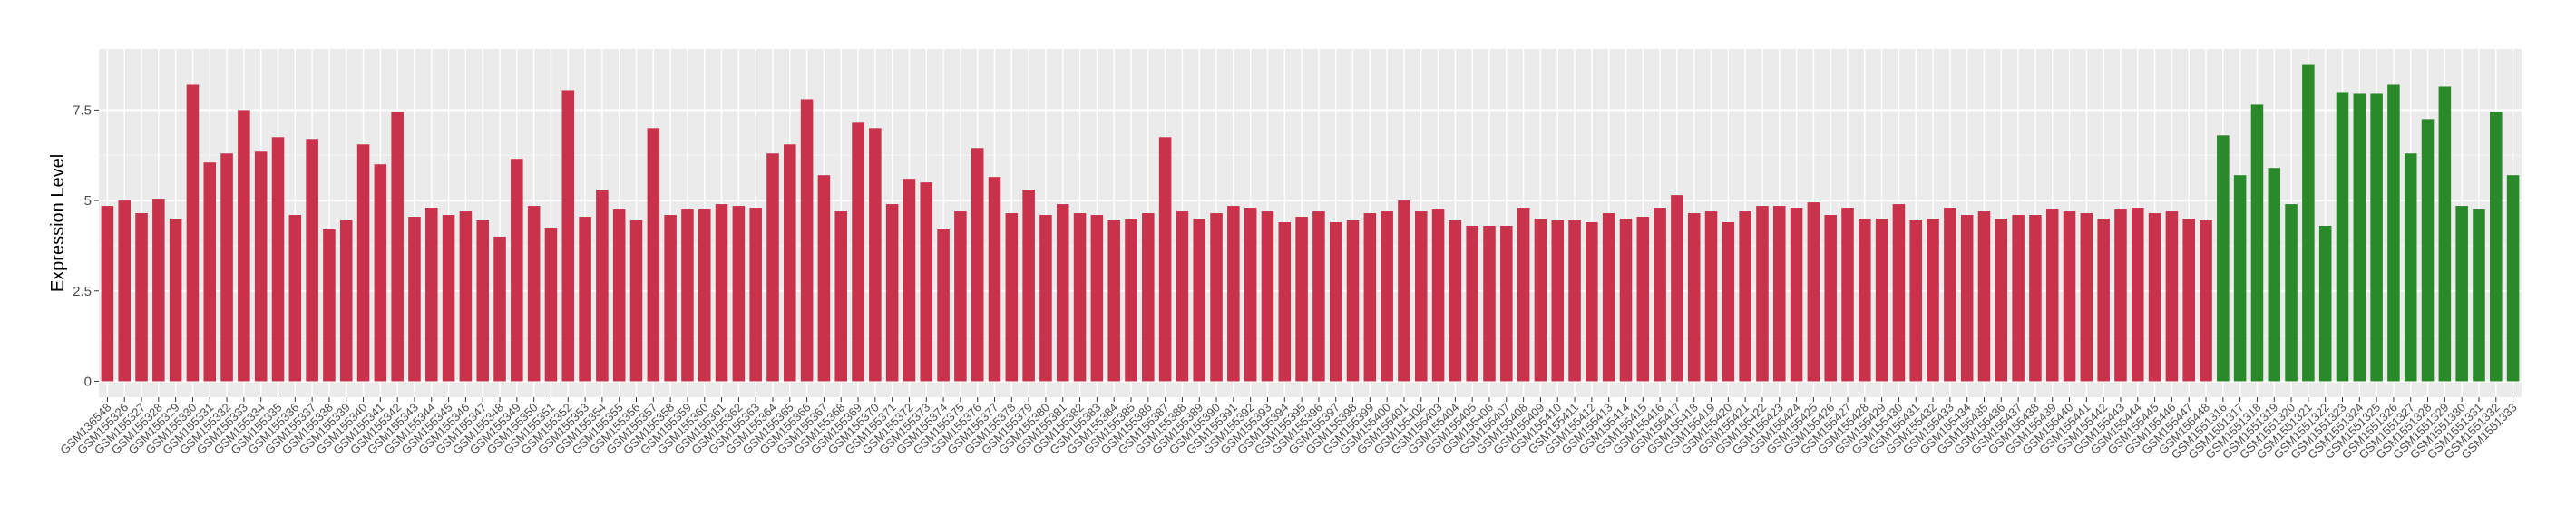 Image resolution: width=2576 pixels, height=526 pixels. What do you see at coordinates (58, 223) in the screenshot?
I see `y-axis-label: Expression Level` at bounding box center [58, 223].